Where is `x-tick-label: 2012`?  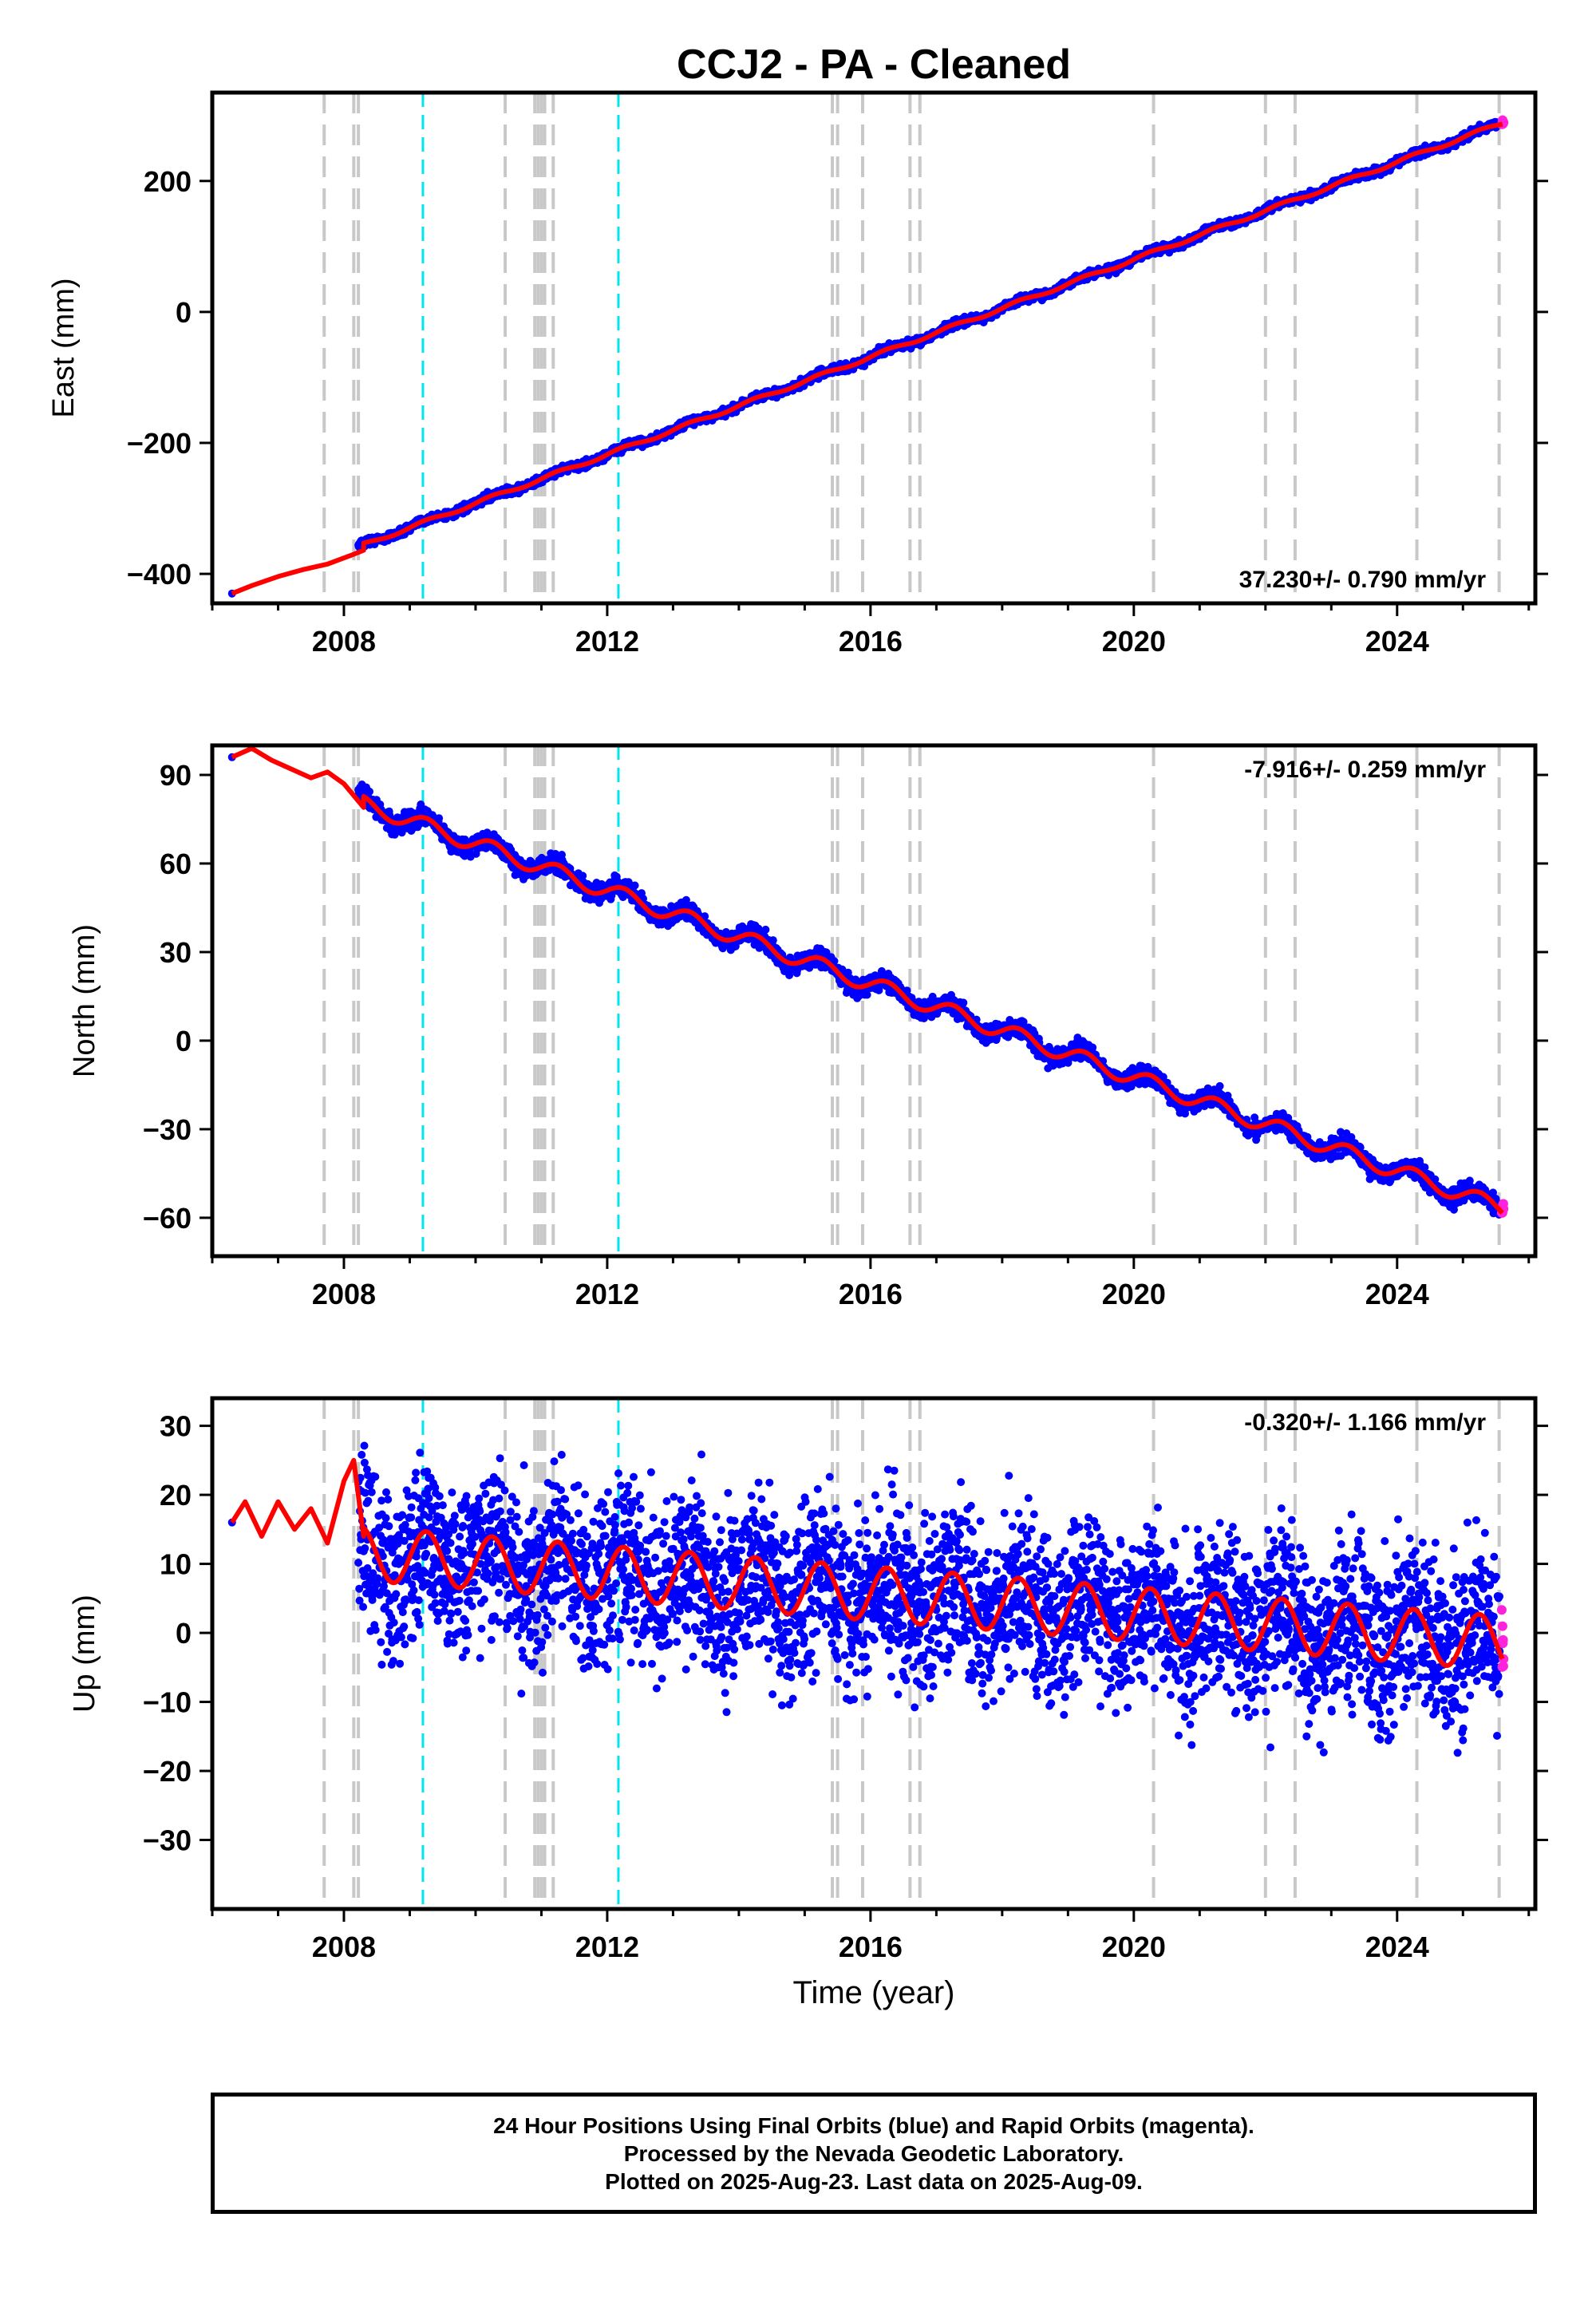
x-tick-label: 2012 is located at coordinates (607, 641).